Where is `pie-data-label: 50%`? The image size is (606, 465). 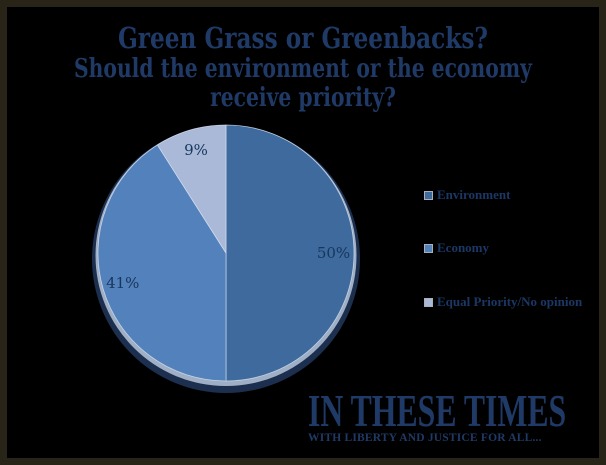
pie-data-label: 50% is located at coordinates (333, 253).